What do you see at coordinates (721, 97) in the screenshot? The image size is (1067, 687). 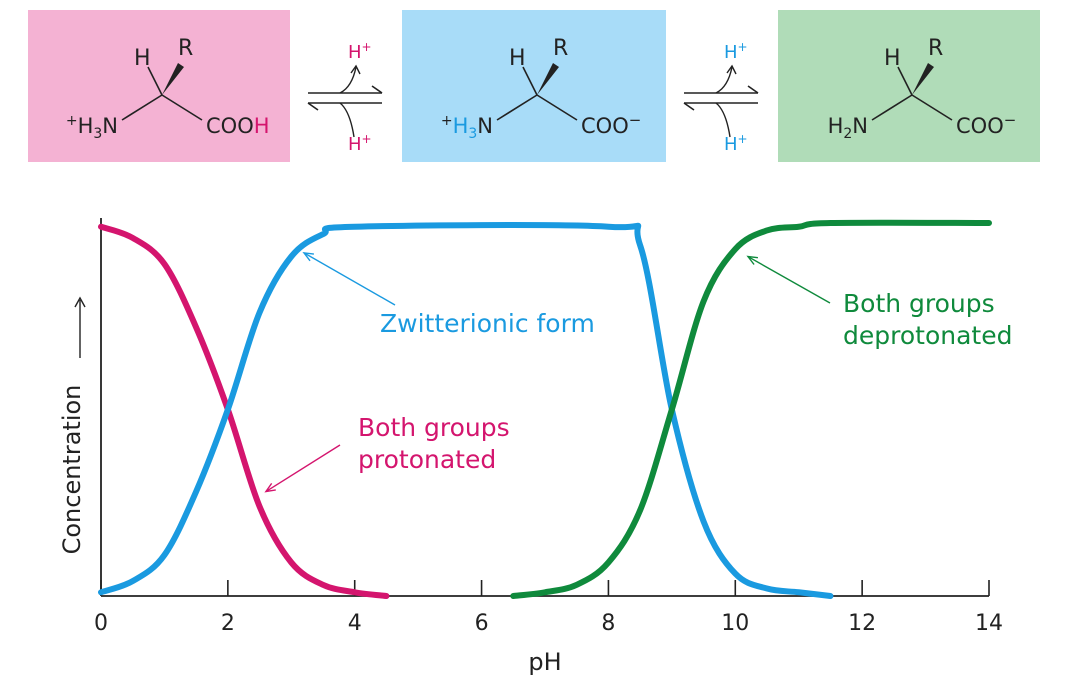 I see `equilibrium-arrow-2: H+H+` at bounding box center [721, 97].